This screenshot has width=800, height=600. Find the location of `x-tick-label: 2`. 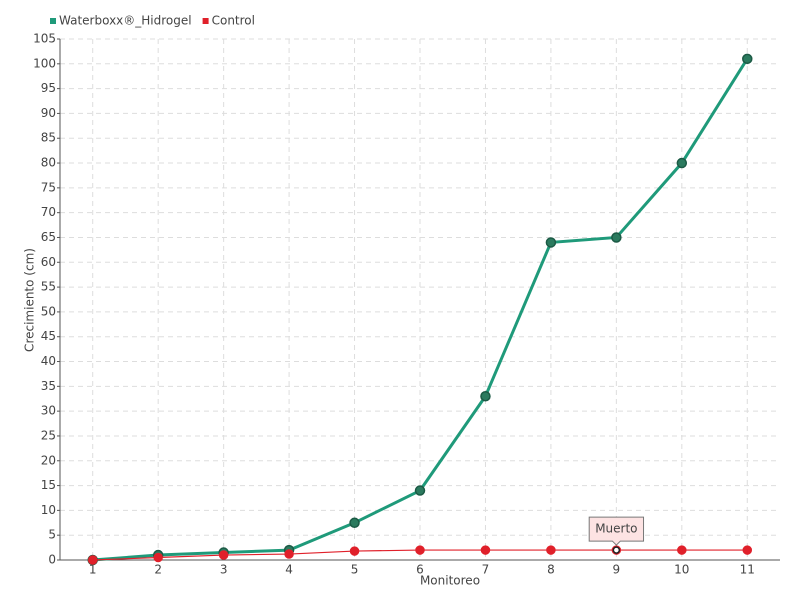

x-tick-label: 2 is located at coordinates (158, 570).